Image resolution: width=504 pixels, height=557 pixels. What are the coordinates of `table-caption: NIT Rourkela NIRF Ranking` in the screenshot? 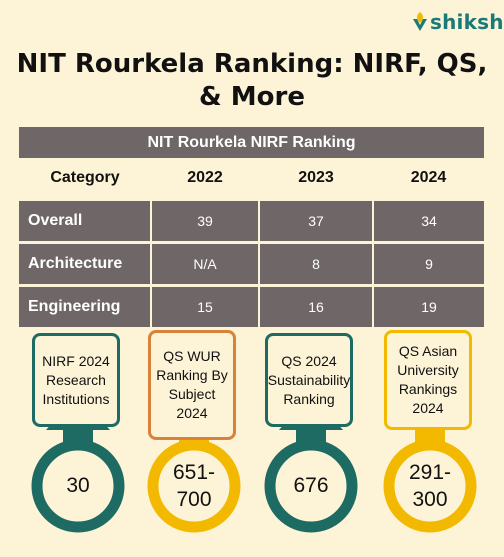 It's located at (252, 142).